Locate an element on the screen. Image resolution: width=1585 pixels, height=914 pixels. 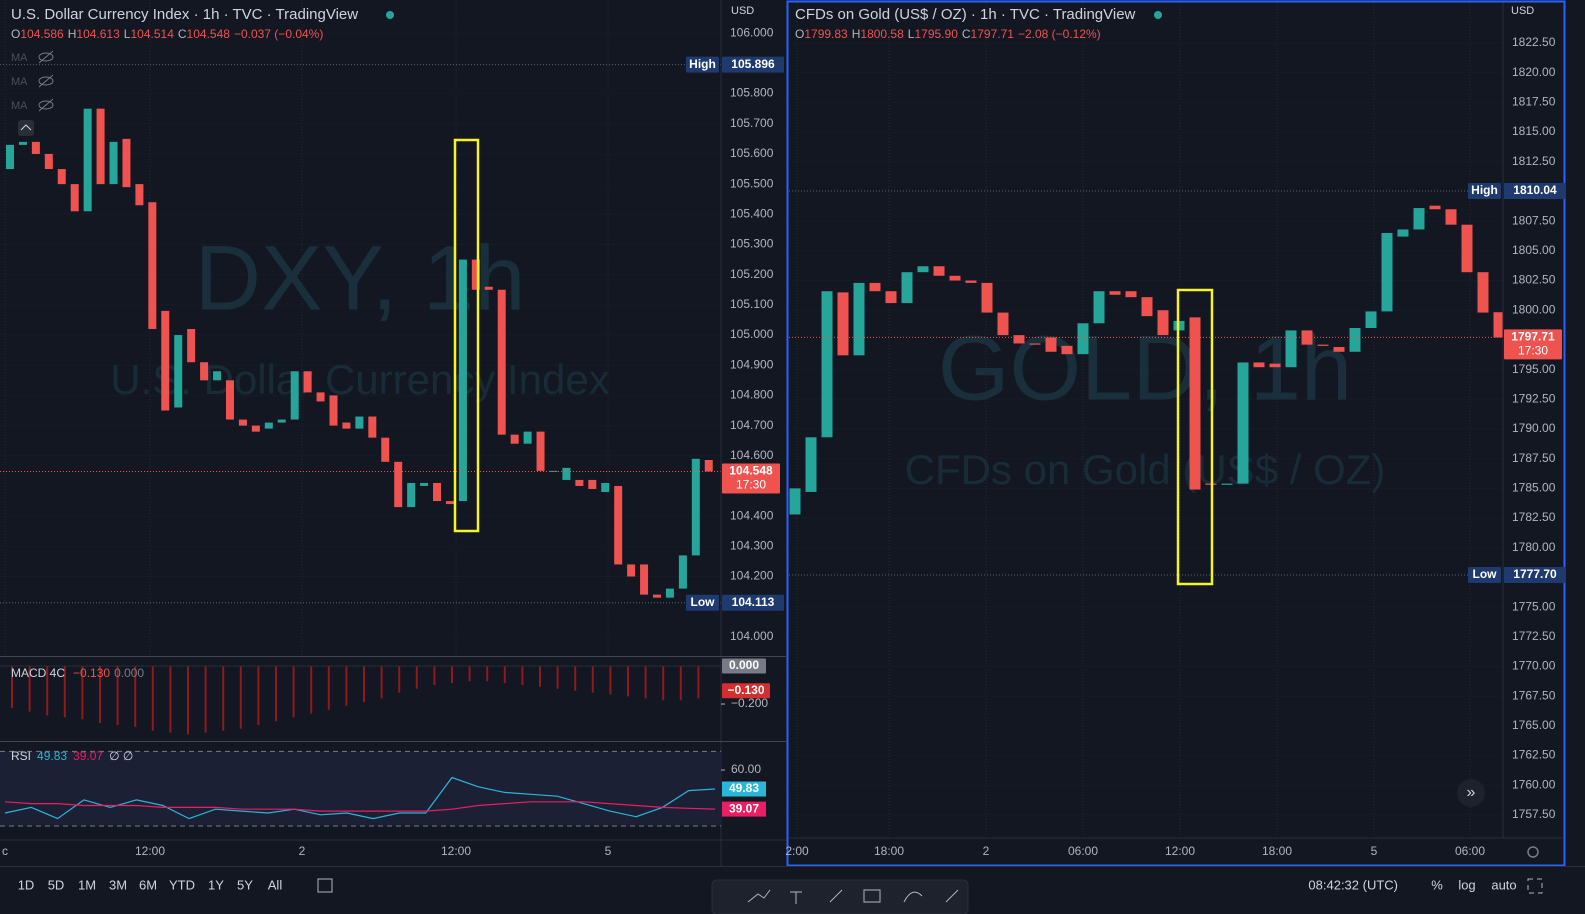
rsi-band-fill is located at coordinates (360, 789).